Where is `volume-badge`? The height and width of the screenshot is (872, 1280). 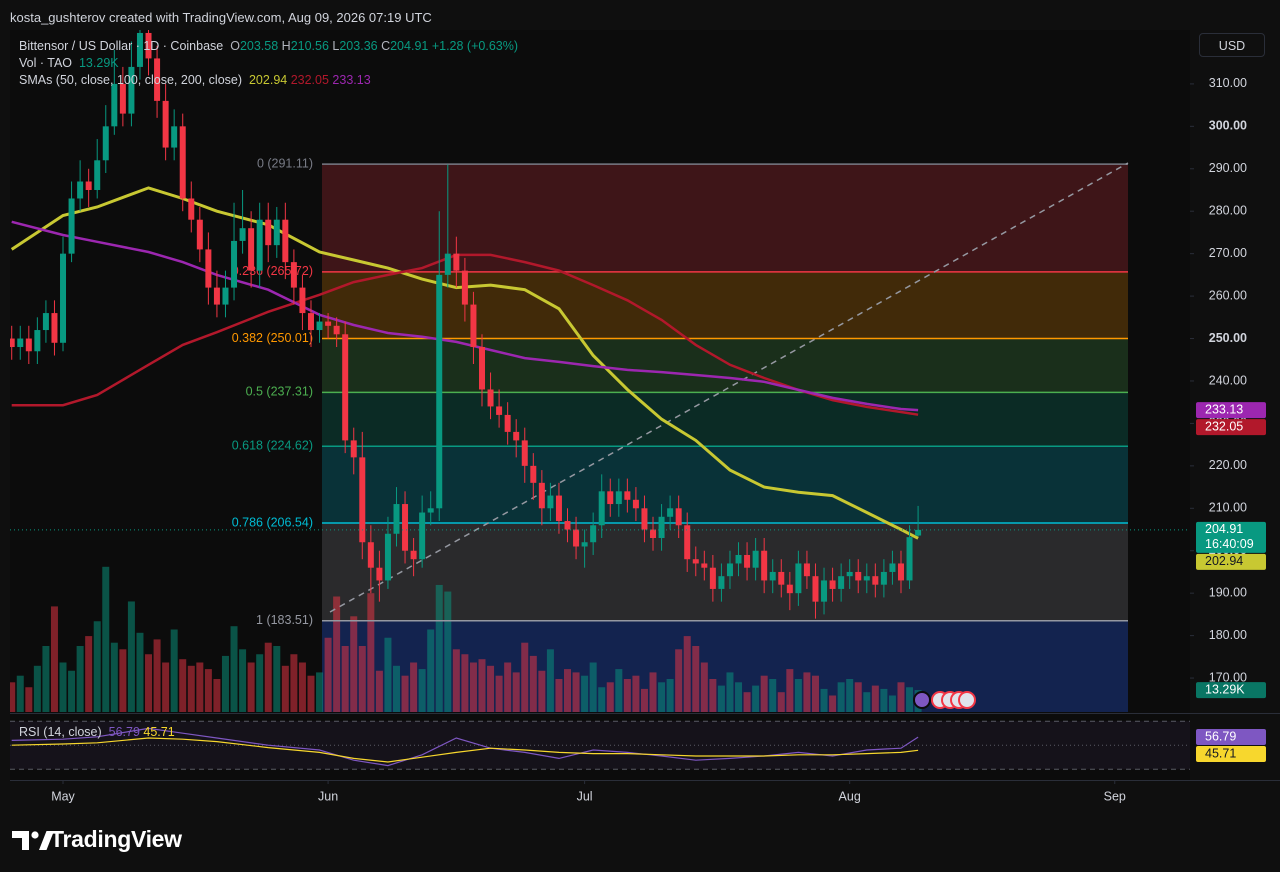 volume-badge is located at coordinates (1231, 690).